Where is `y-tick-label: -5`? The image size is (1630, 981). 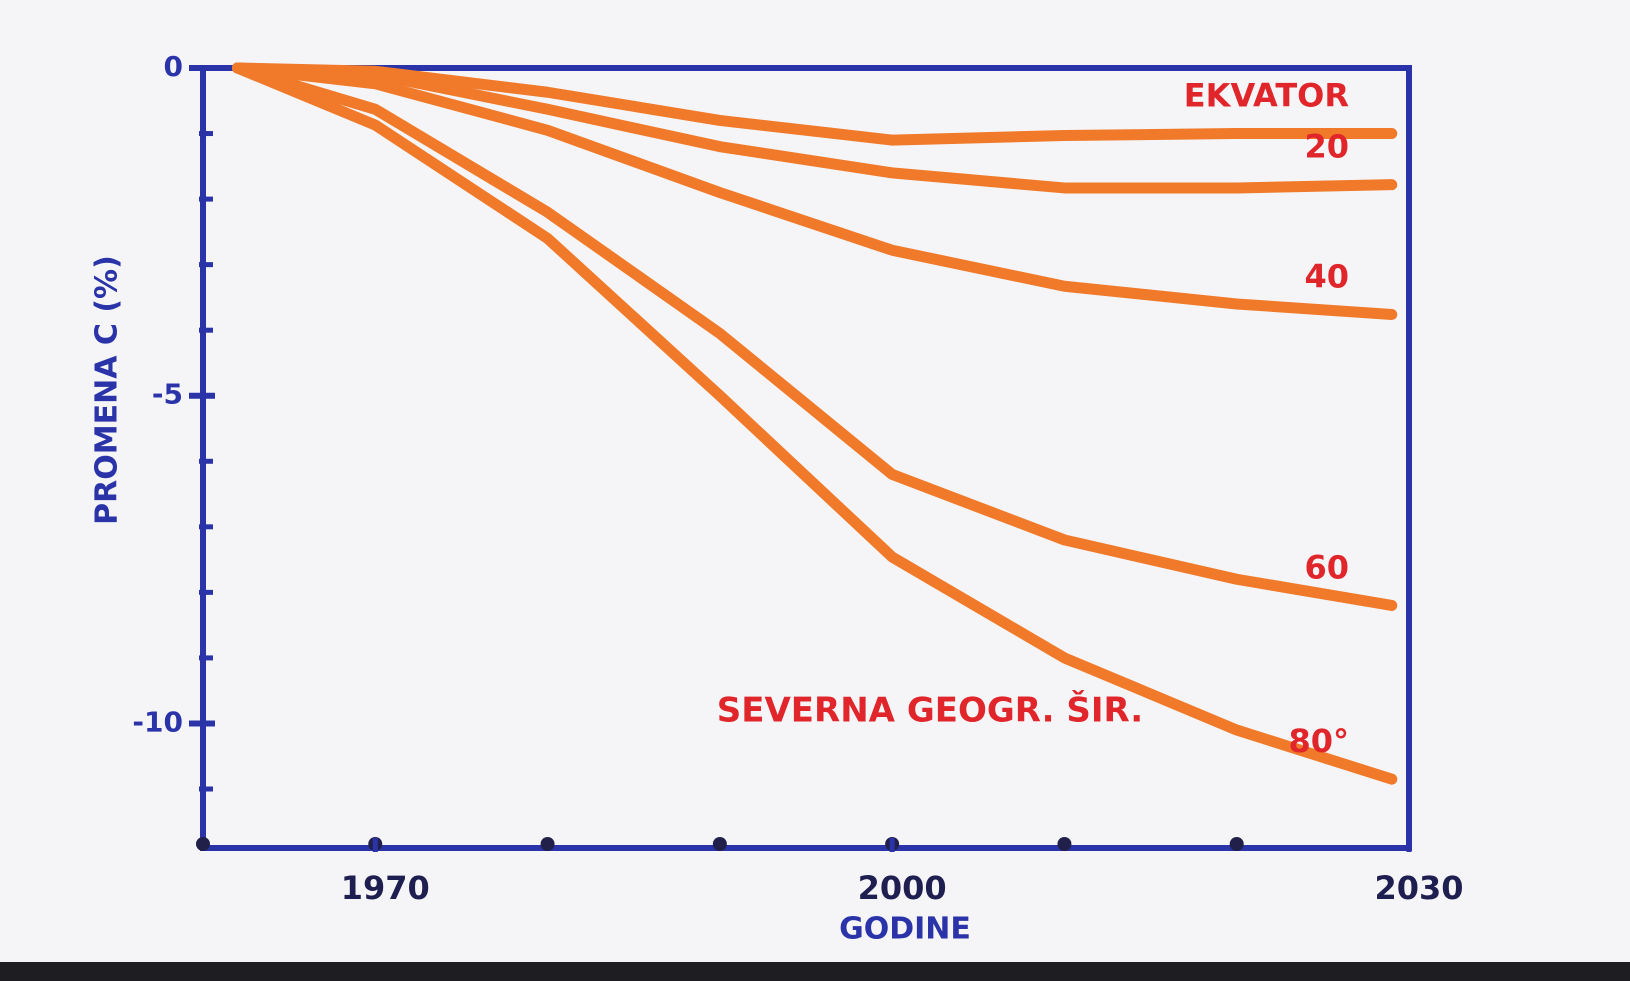
y-tick-label: -5 is located at coordinates (167, 394).